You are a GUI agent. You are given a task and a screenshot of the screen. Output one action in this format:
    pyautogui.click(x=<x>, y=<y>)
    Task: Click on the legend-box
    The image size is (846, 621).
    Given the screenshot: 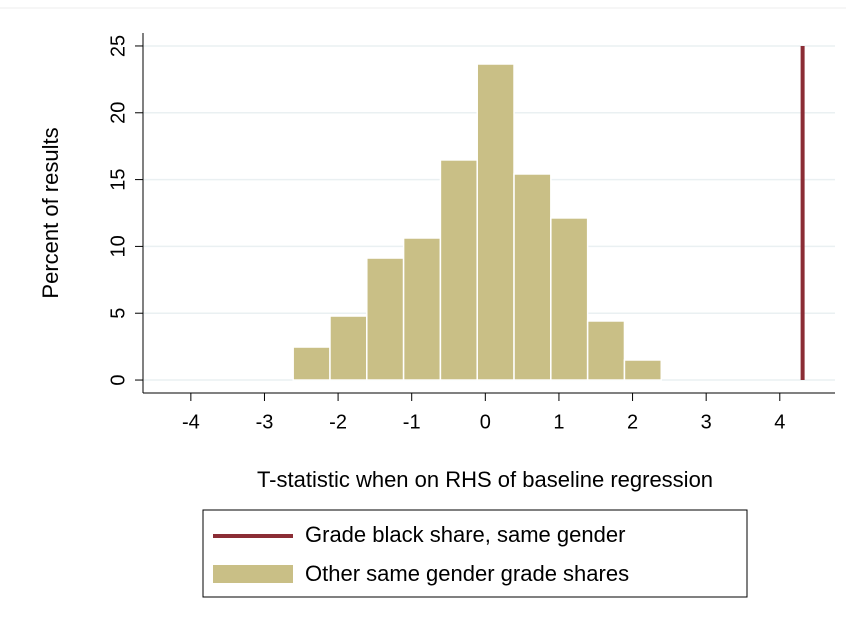 What is the action you would take?
    pyautogui.click(x=475, y=553)
    